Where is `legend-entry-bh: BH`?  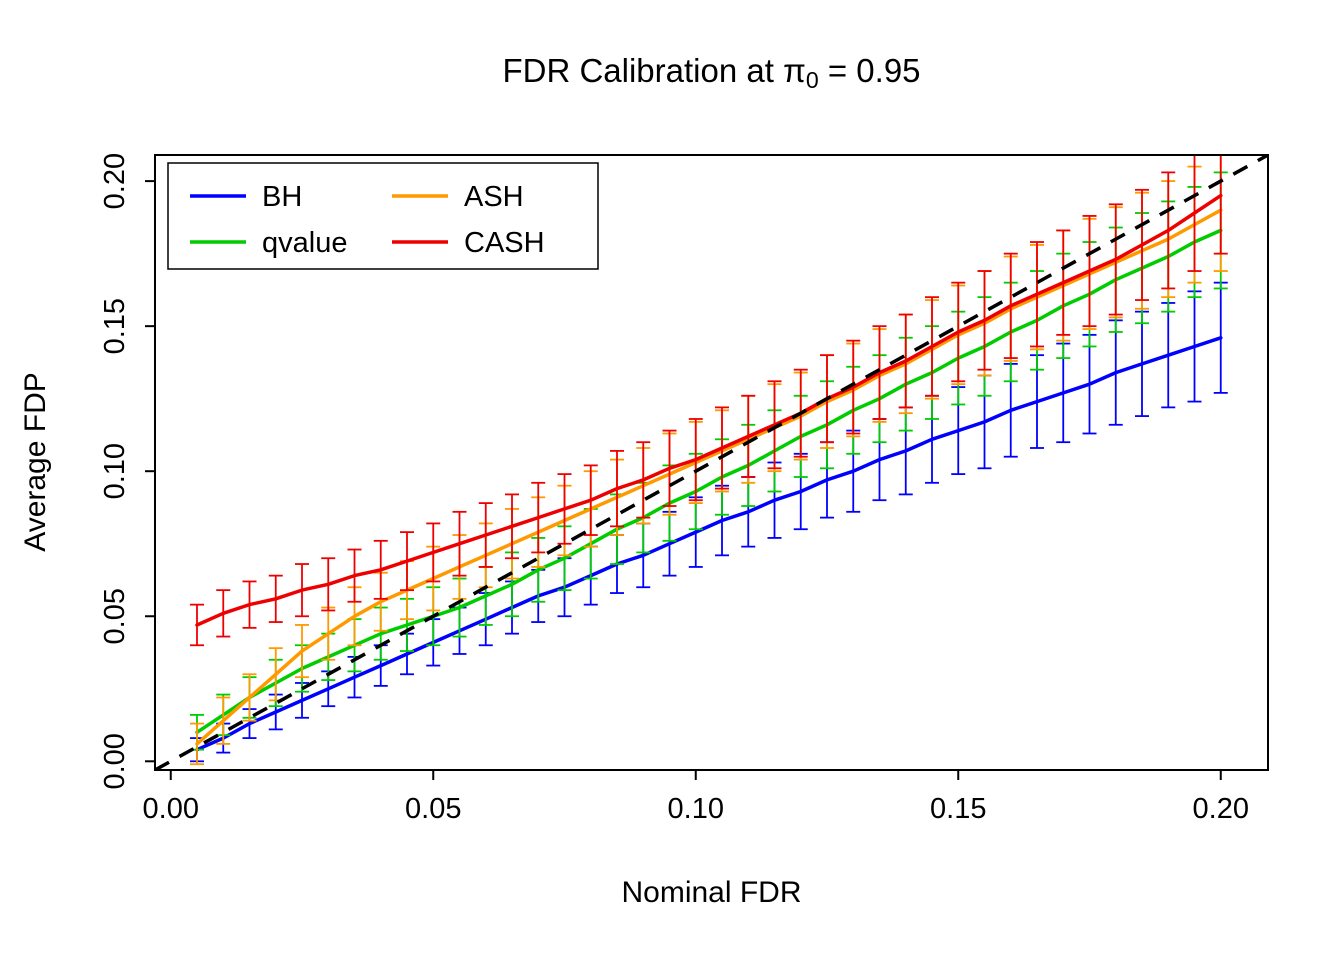 legend-entry-bh: BH is located at coordinates (246, 197).